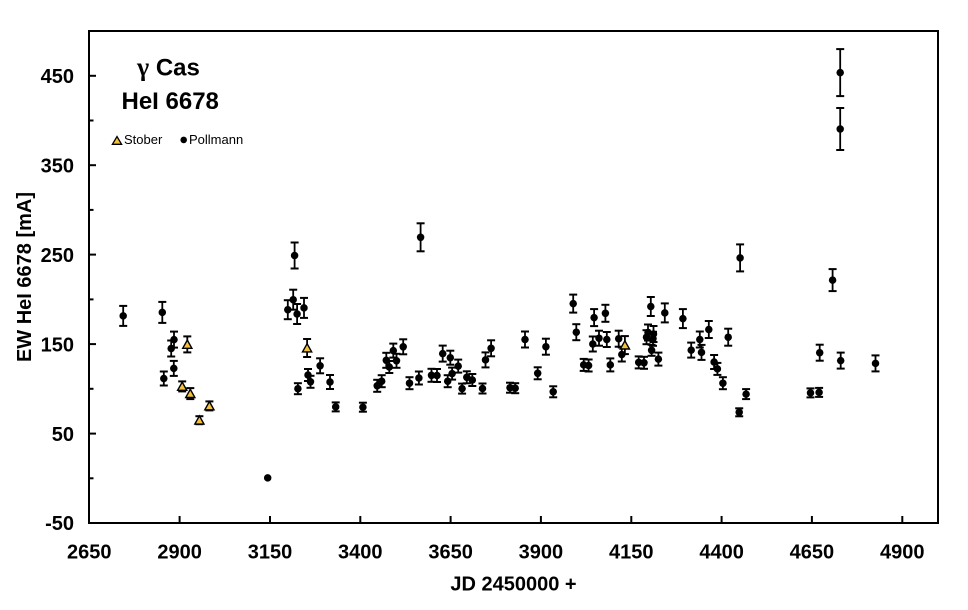  Describe the element at coordinates (541, 553) in the screenshot. I see `svg-text: 3900` at that location.